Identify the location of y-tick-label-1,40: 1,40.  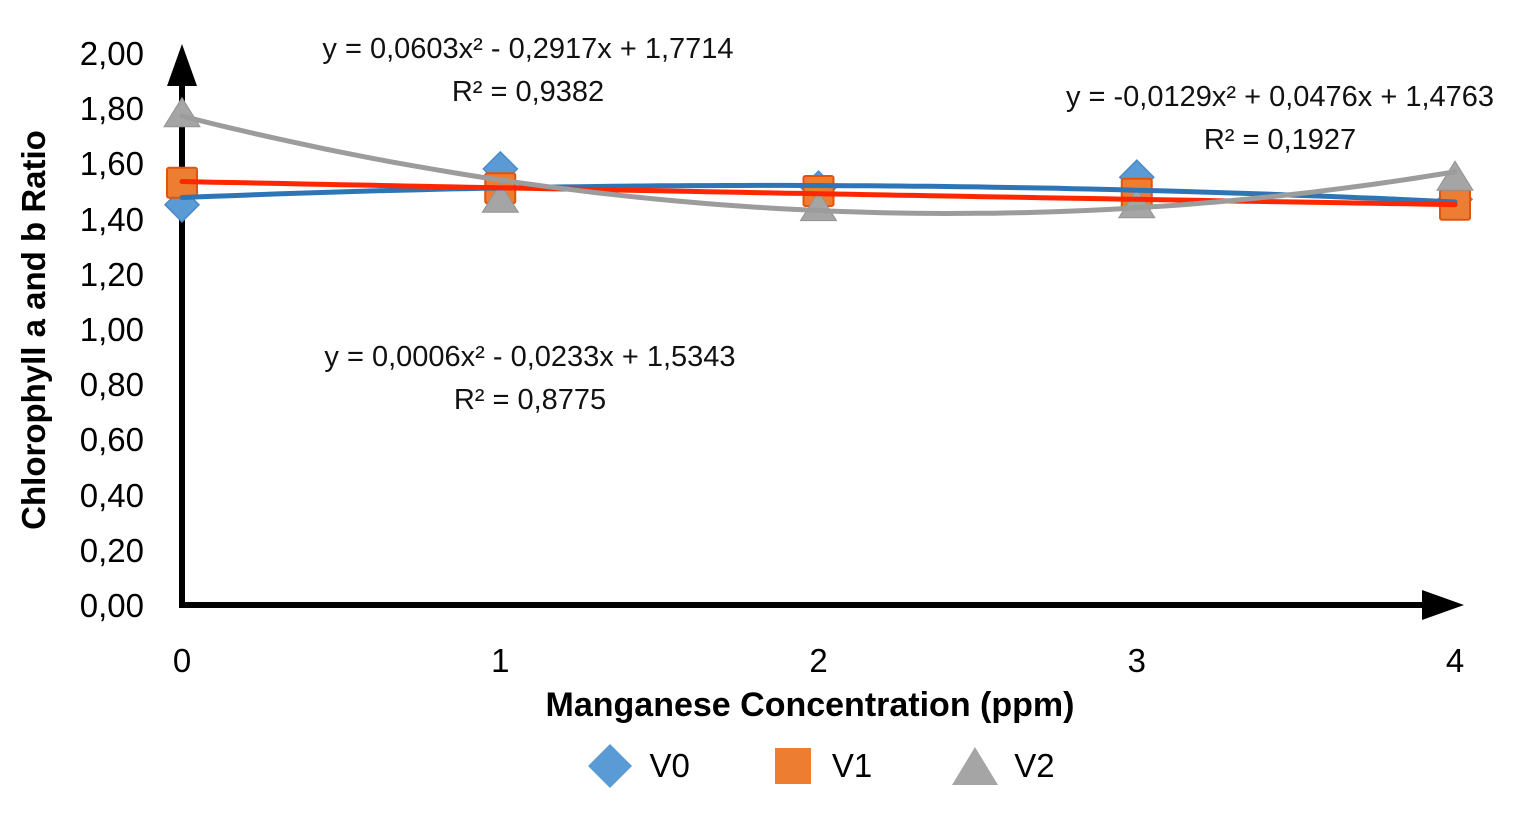
(111, 219).